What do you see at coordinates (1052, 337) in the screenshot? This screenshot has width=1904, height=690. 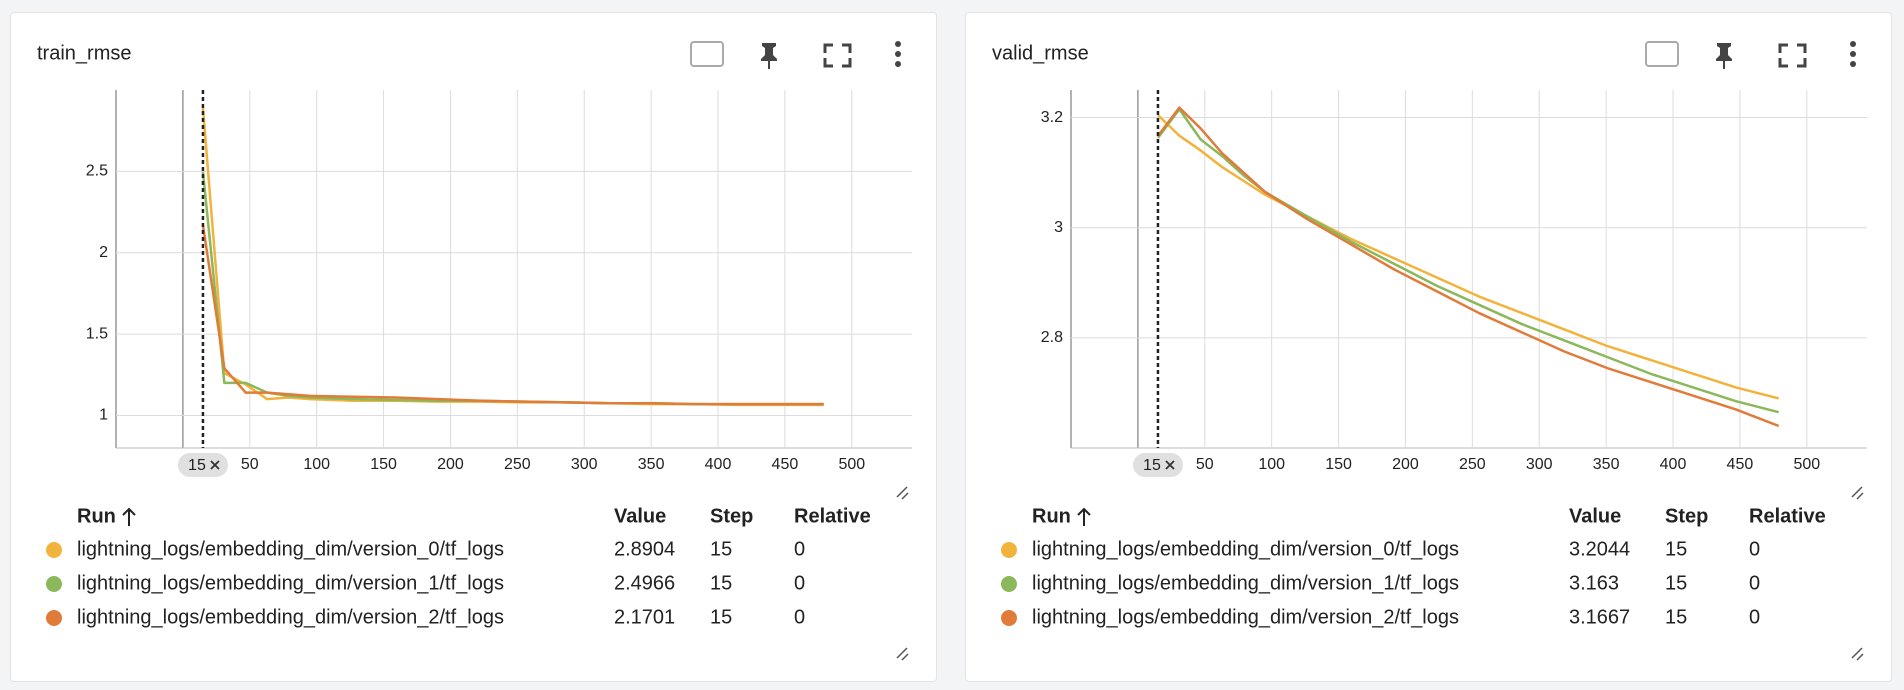 I see `y-tick-label: 2.8` at bounding box center [1052, 337].